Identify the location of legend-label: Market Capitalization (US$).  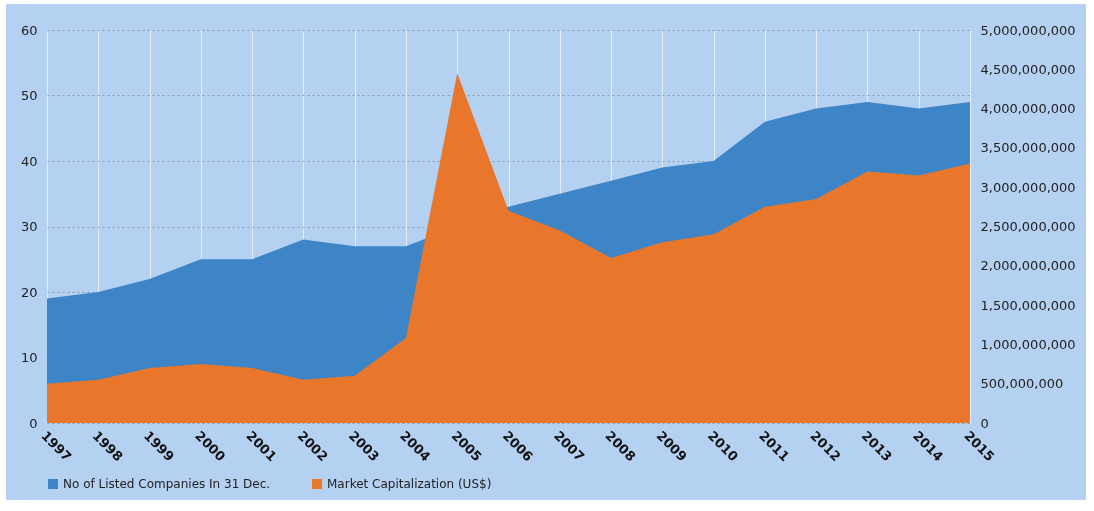
(409, 484).